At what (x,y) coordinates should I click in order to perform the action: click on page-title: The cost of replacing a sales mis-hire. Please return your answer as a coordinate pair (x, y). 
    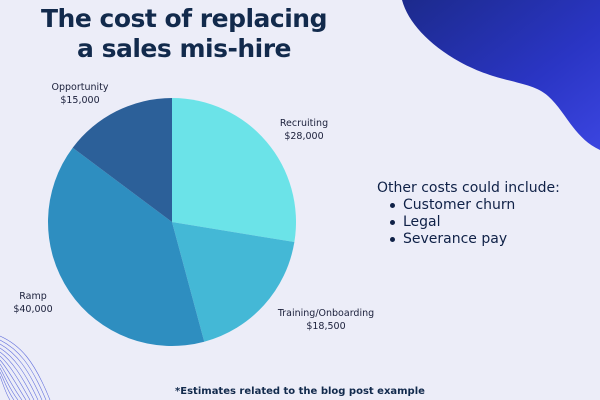
    Looking at the image, I should click on (184, 34).